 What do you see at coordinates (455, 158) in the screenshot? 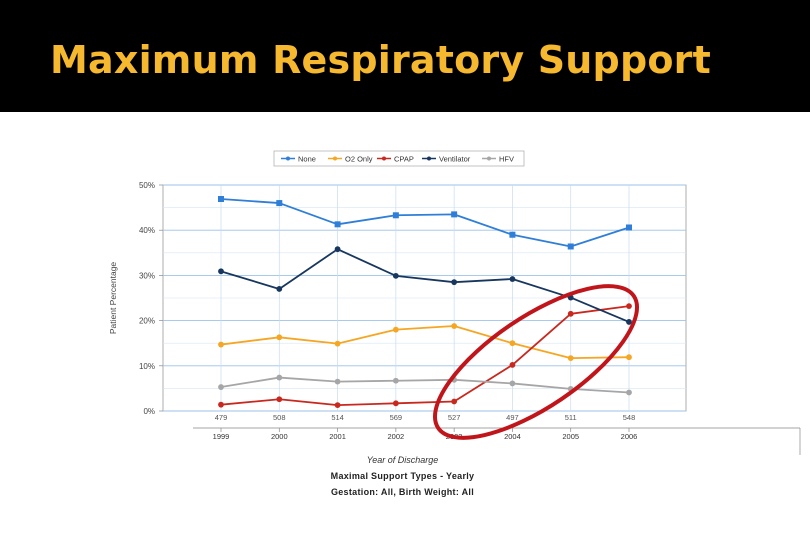
I see `legend-entry: Ventilator` at bounding box center [455, 158].